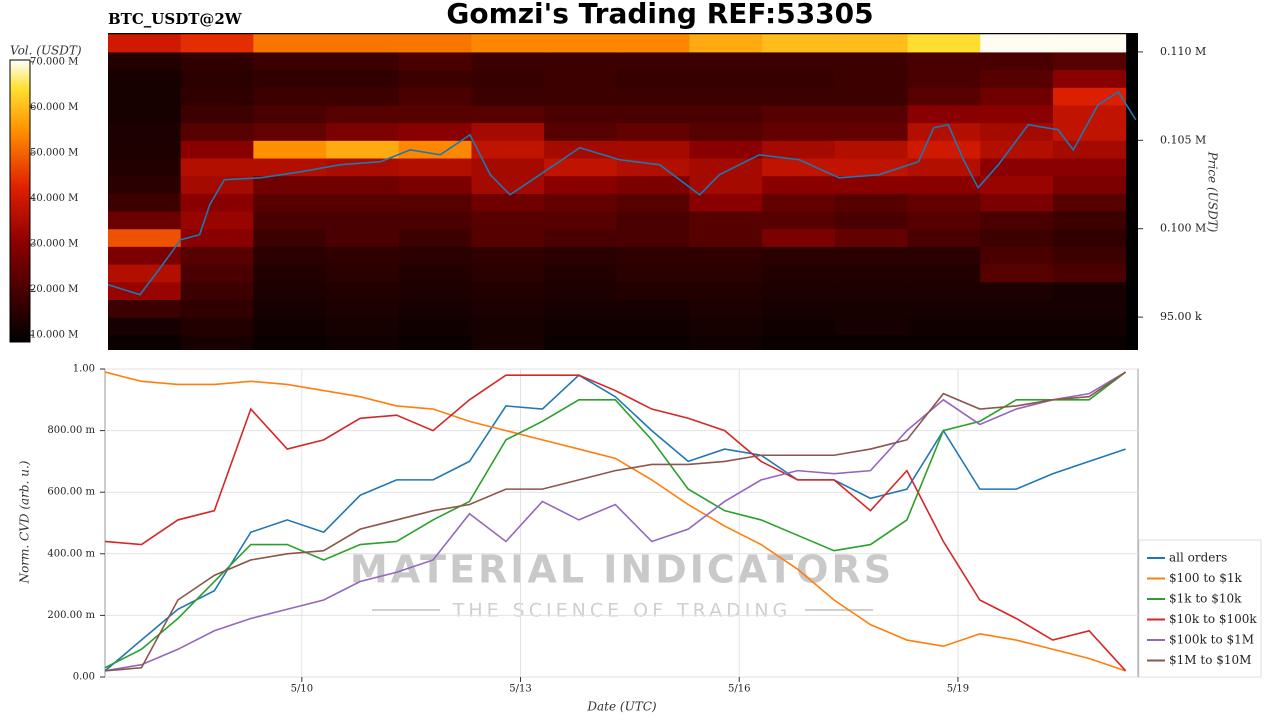 This screenshot has width=1280, height=724. Describe the element at coordinates (84, 369) in the screenshot. I see `y-tick-label: 1.00` at that location.